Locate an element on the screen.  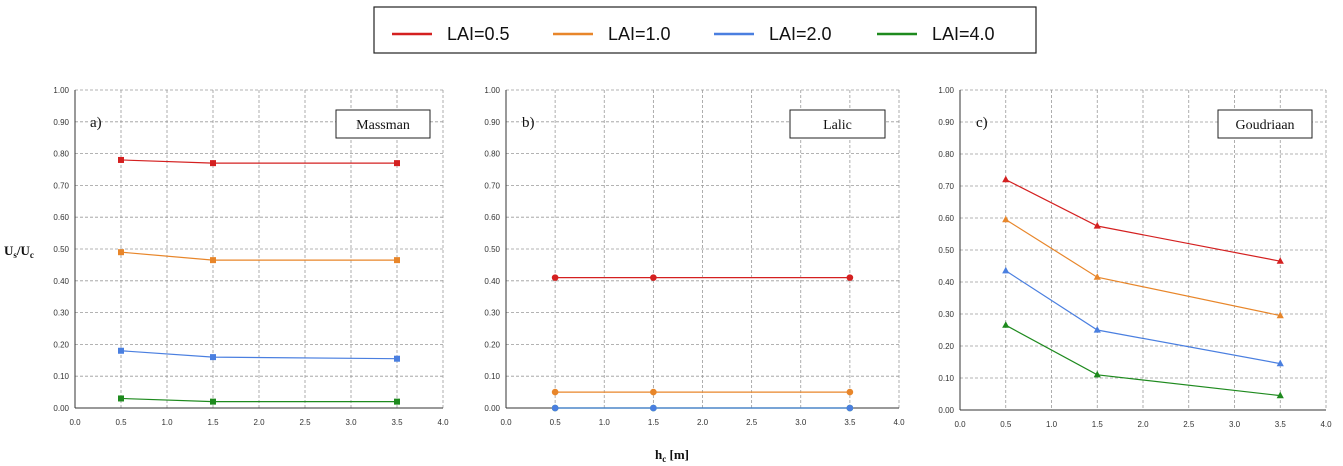
y-axis-title-sub1: s is located at coordinates (15, 255).